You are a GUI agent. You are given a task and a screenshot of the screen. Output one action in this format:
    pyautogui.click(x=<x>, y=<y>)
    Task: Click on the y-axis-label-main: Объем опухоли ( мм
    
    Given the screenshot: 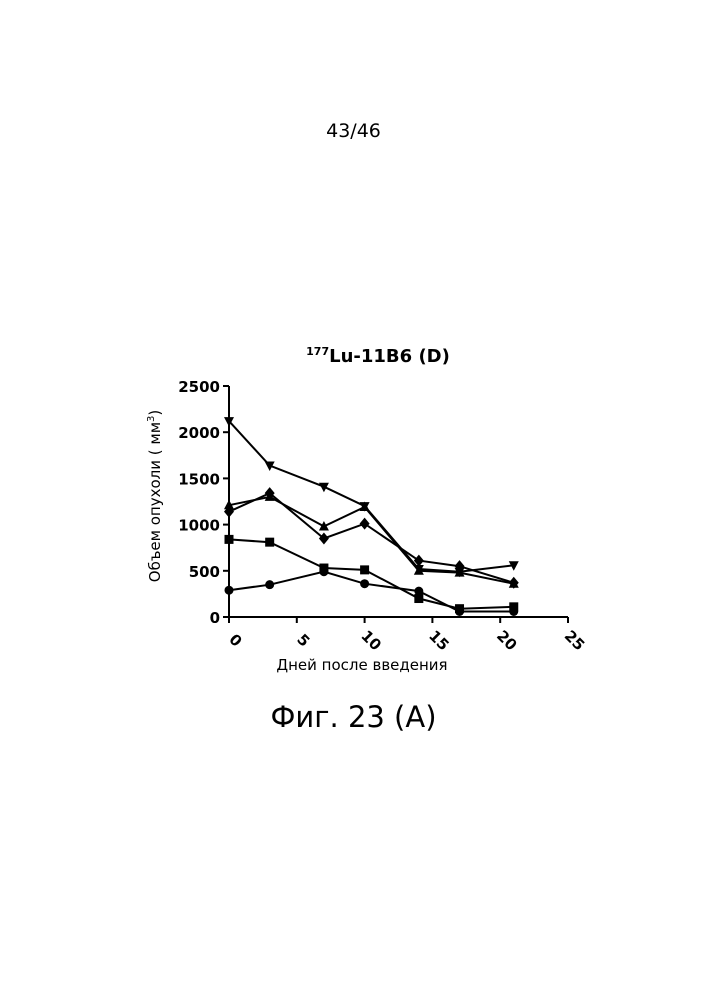 What is the action you would take?
    pyautogui.click(x=155, y=502)
    